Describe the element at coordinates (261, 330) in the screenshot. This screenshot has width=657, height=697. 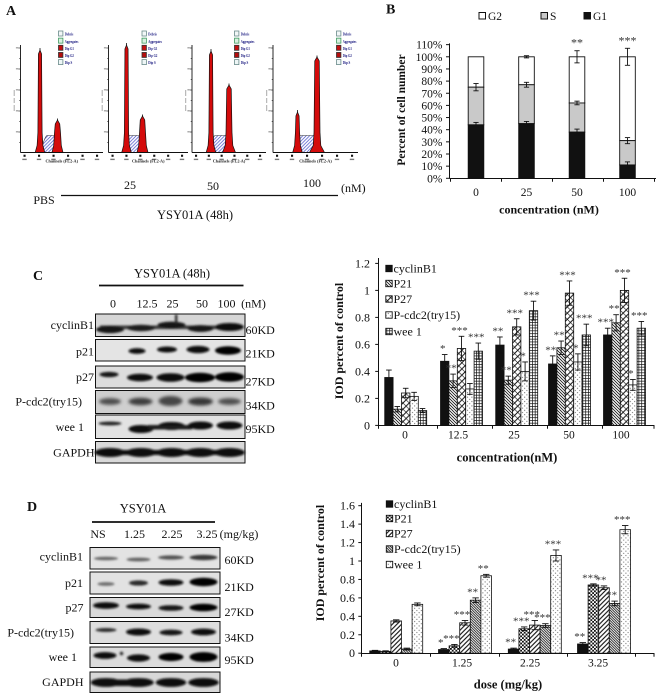
I see `svg-text: 60KD` at that location.